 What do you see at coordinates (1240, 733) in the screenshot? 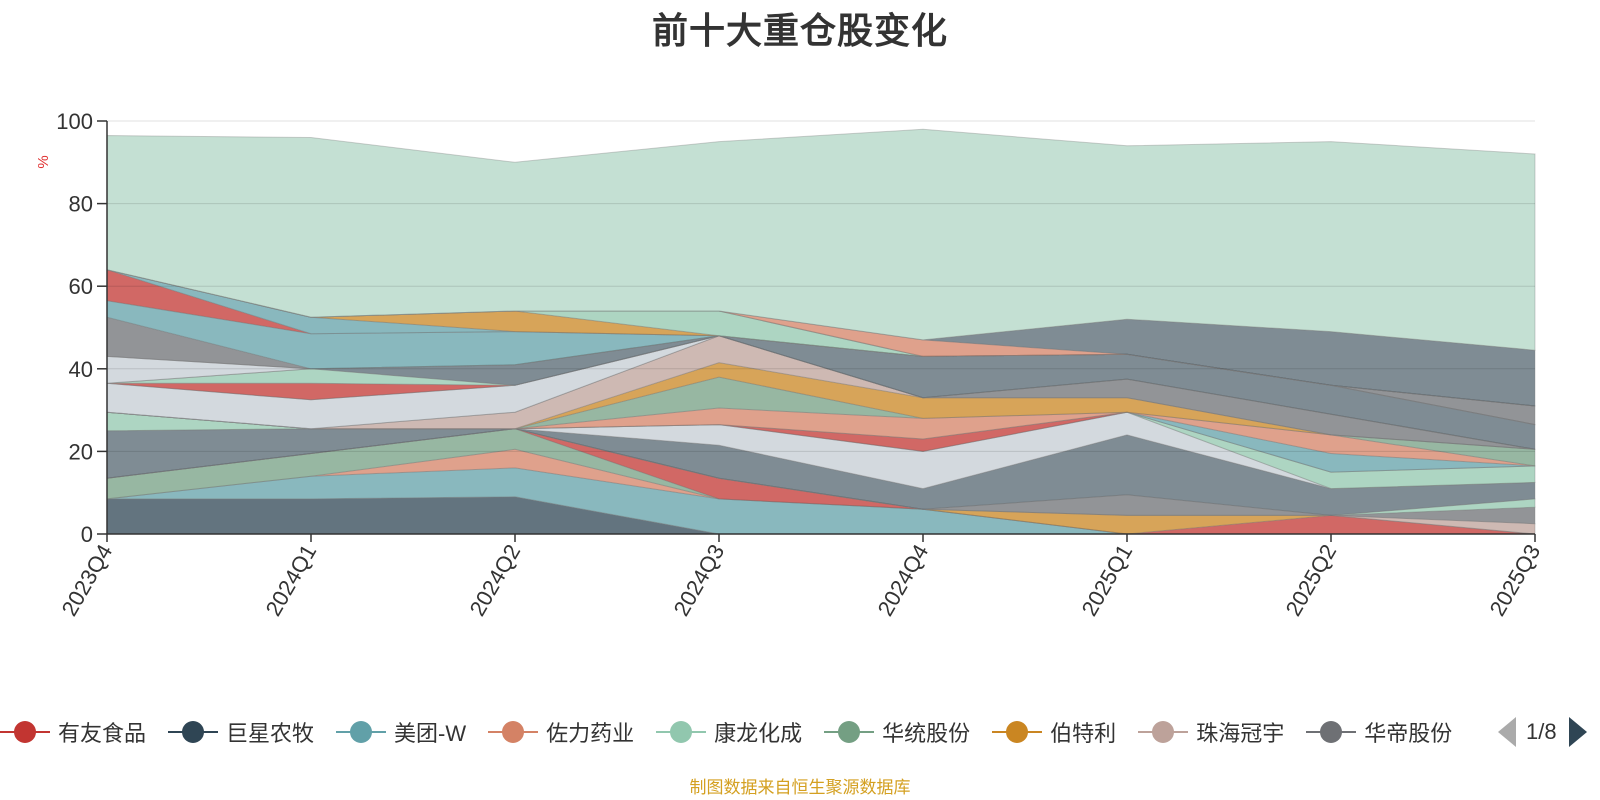
I see `legend-label: 珠海冠宇` at bounding box center [1240, 733].